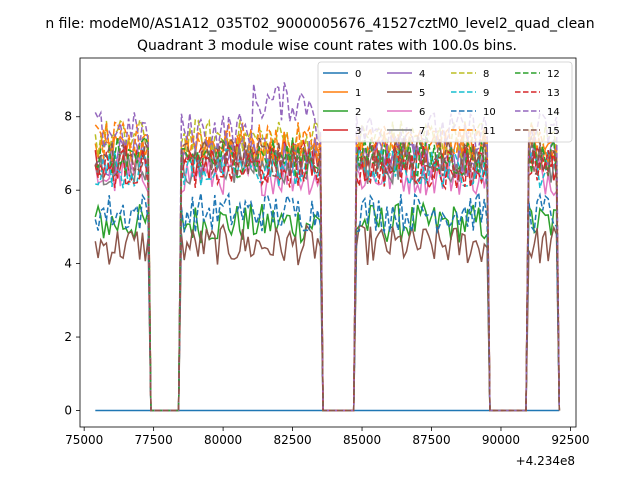  I want to click on x-tick-label: 75000, so click(84, 440).